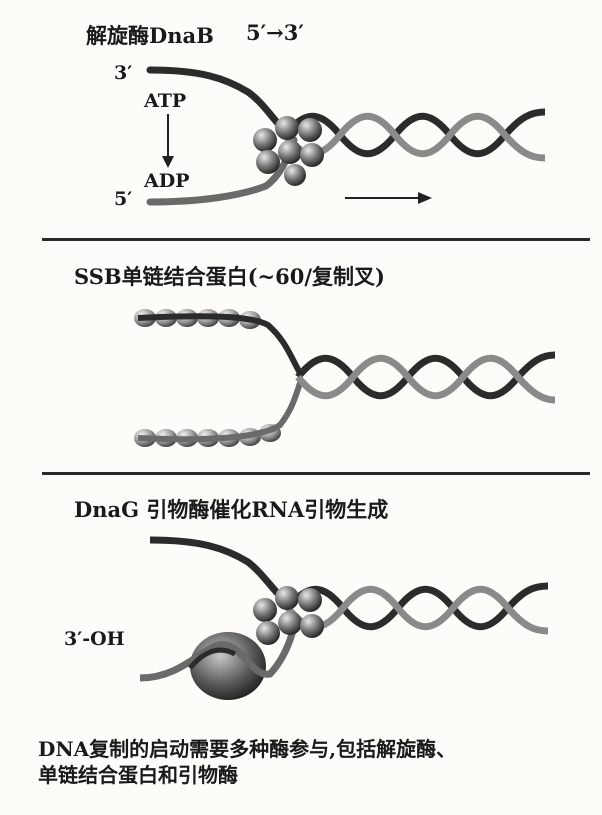 The height and width of the screenshot is (815, 602). Describe the element at coordinates (167, 181) in the screenshot. I see `label-adp: ADP` at that location.